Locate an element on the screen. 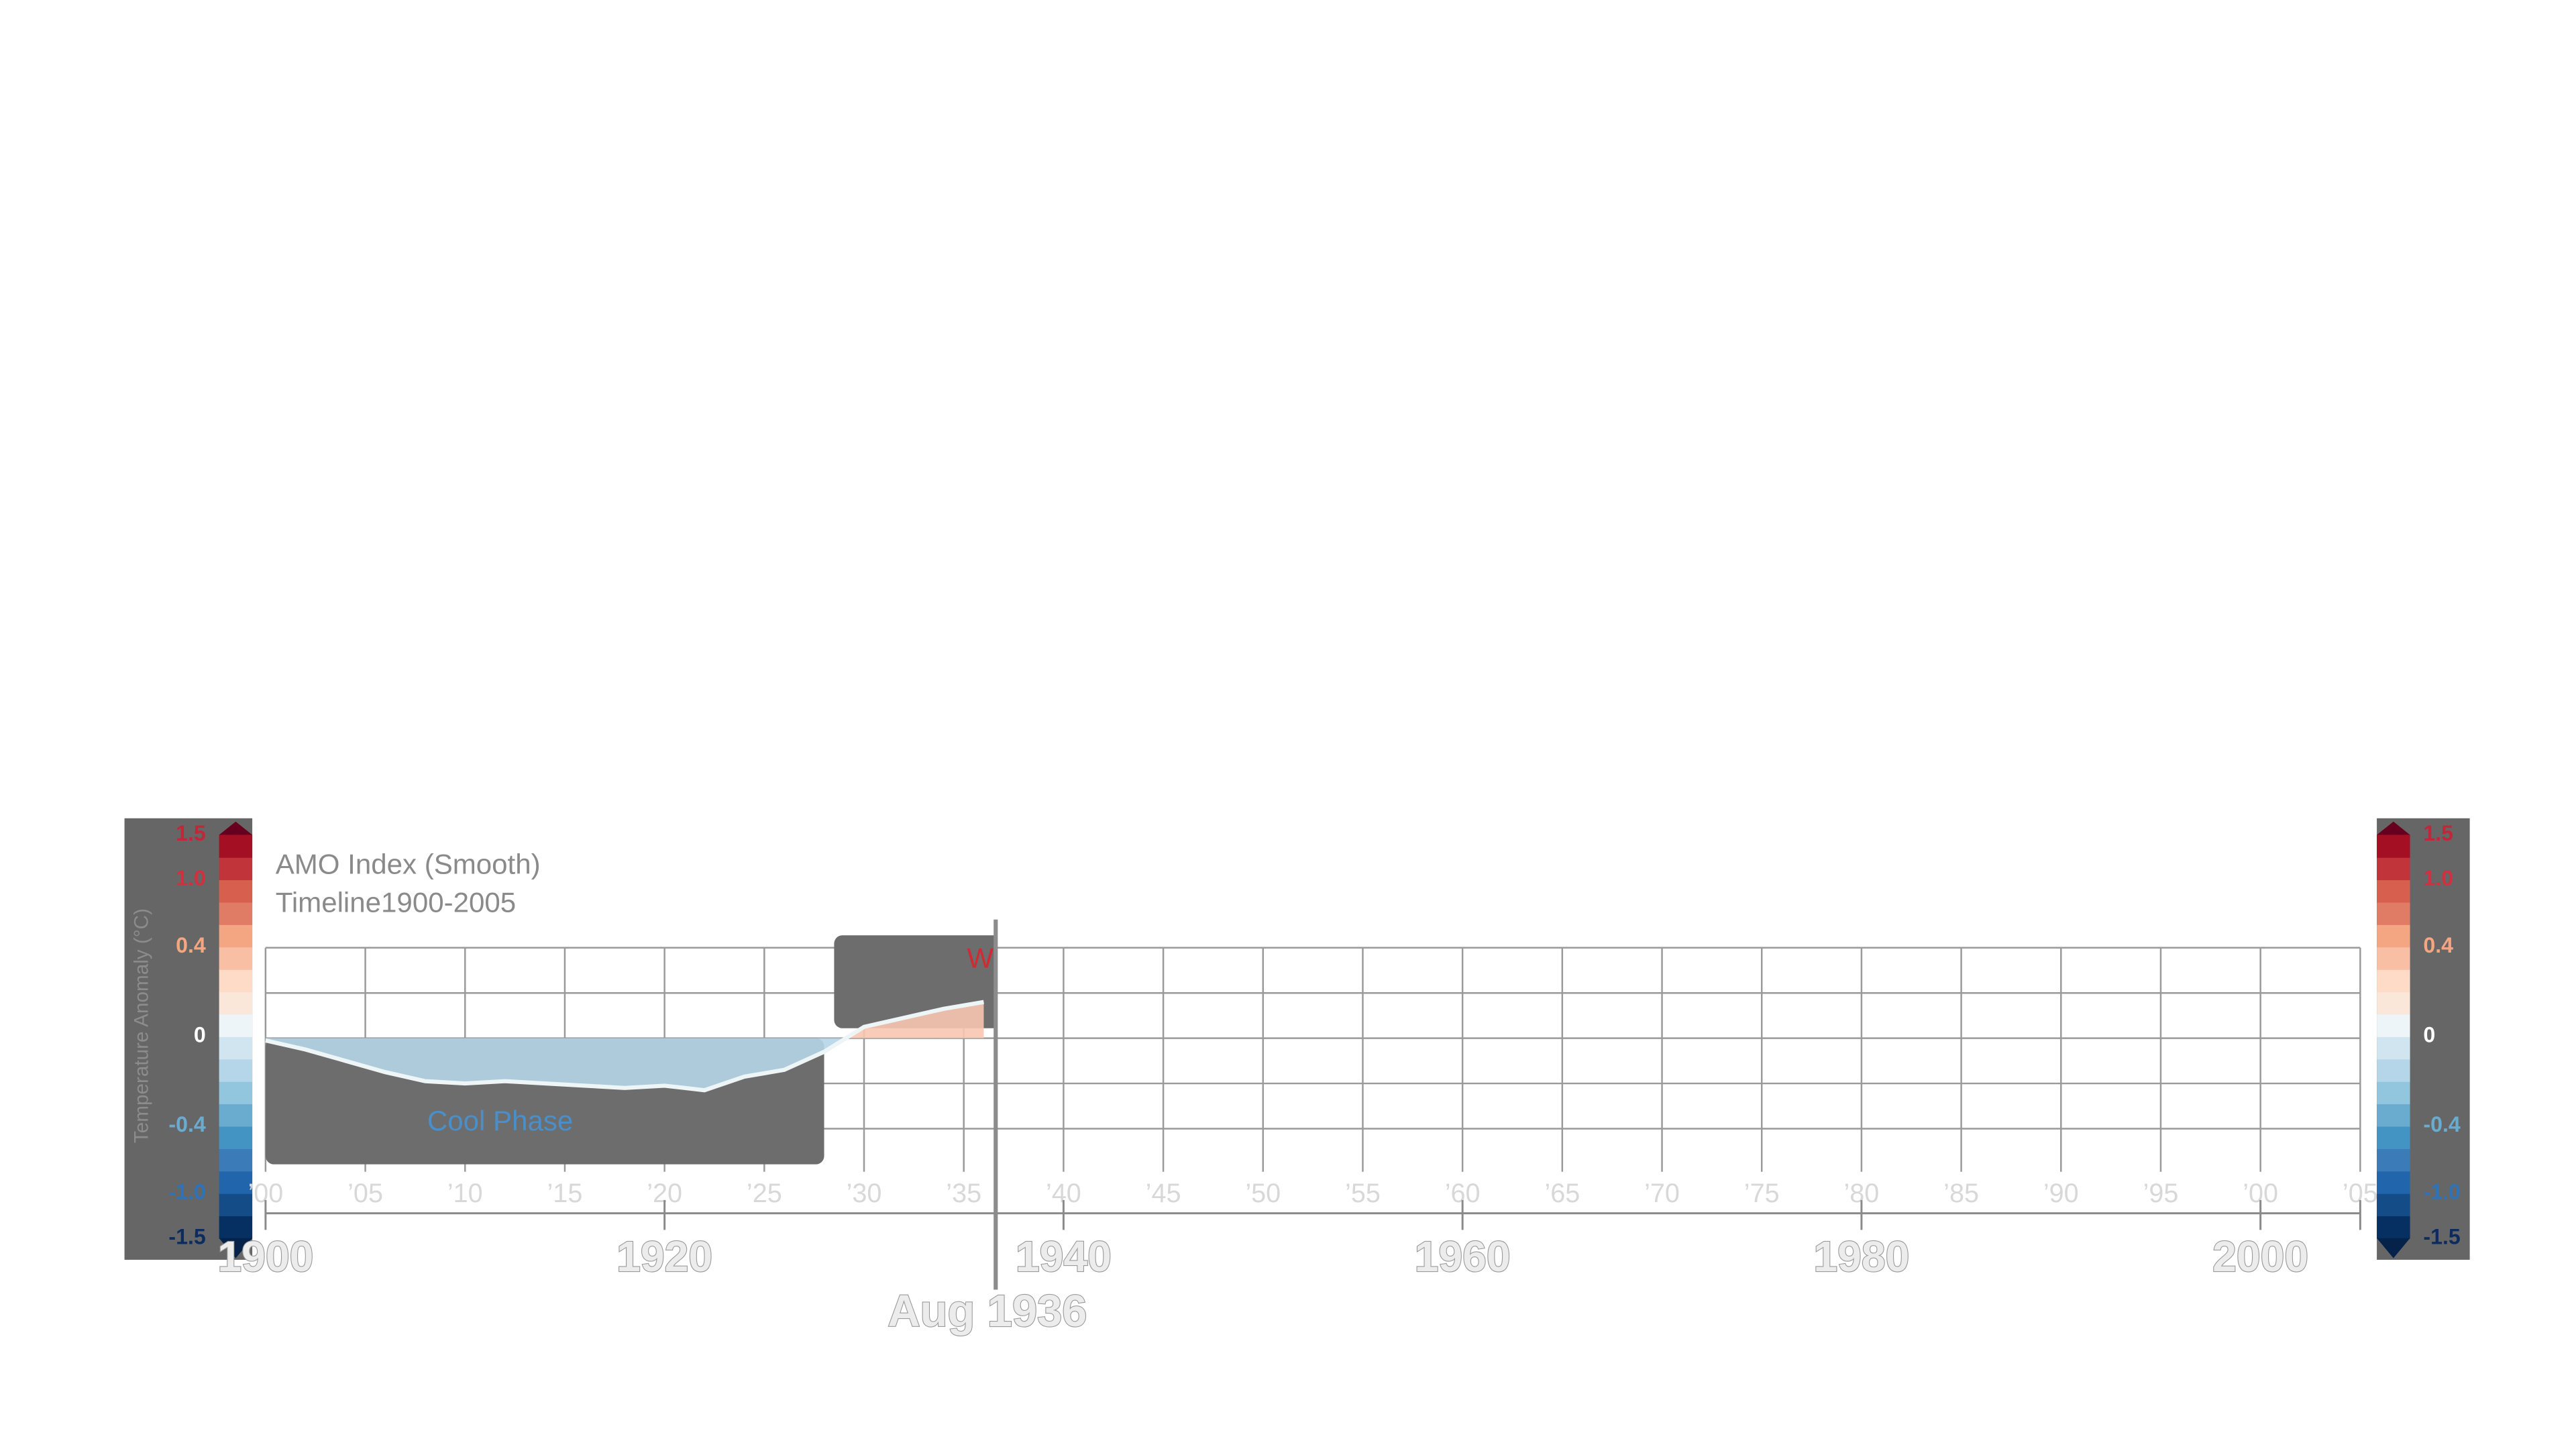 Image resolution: width=2576 pixels, height=1449 pixels. minor-tick-label: ’10 is located at coordinates (465, 1193).